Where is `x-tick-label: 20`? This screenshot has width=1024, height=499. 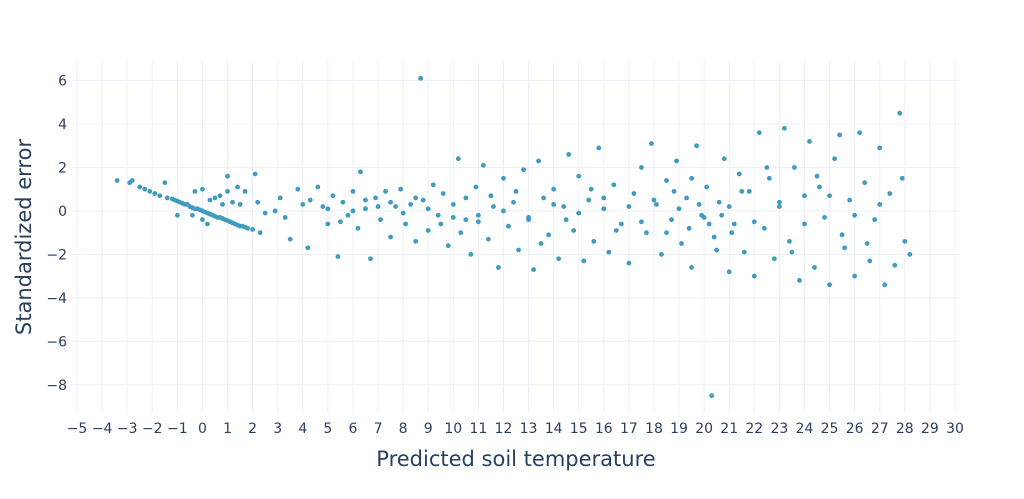
x-tick-label: 20 is located at coordinates (704, 429).